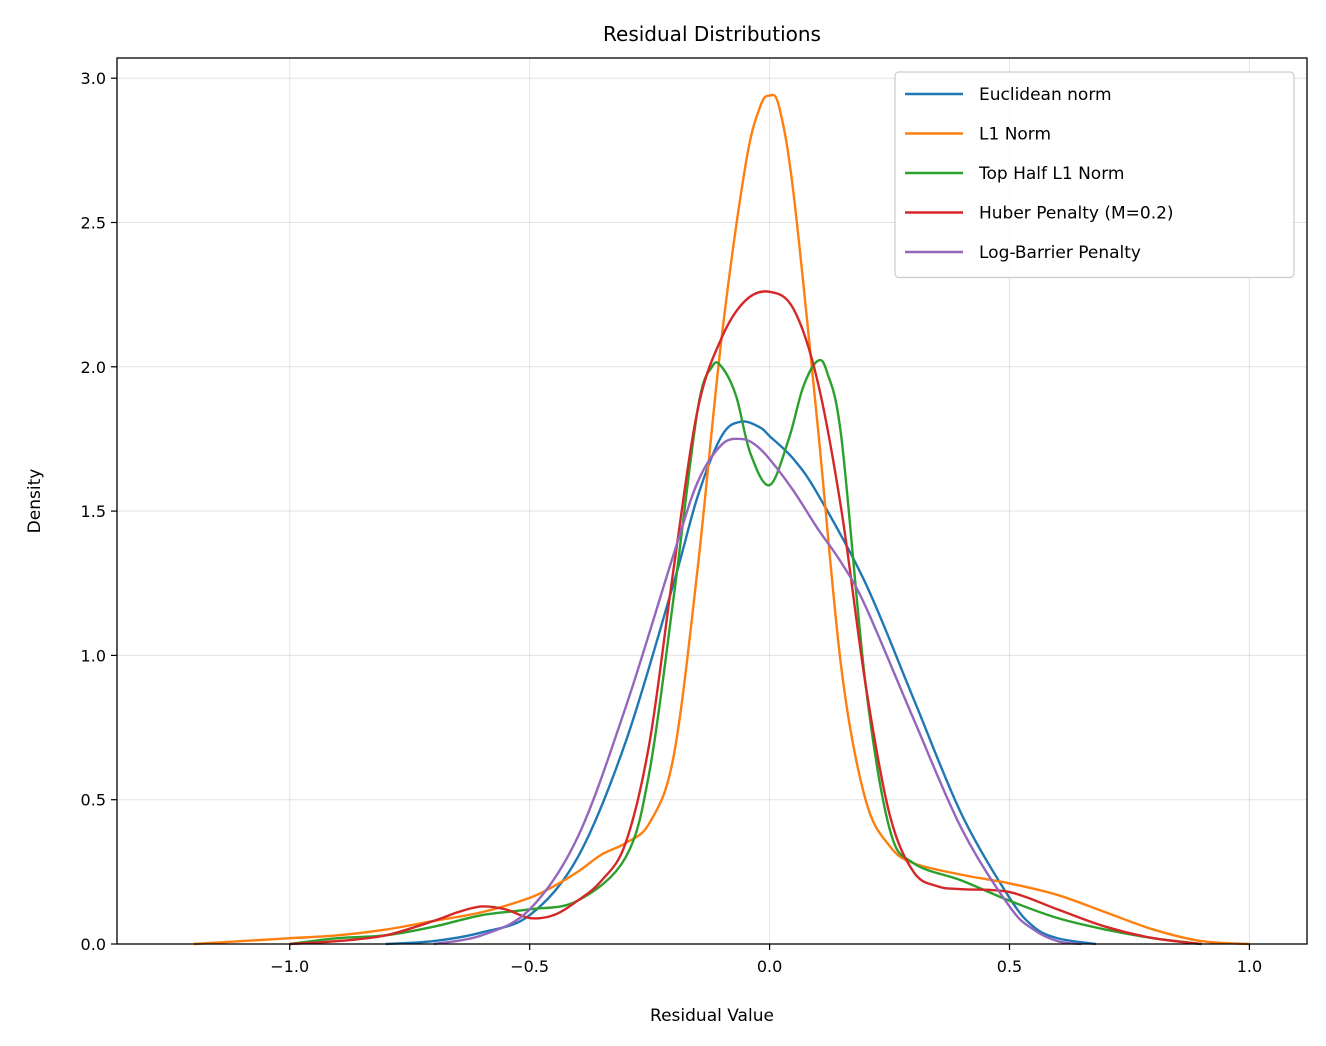  I want to click on y-tick-label-3: 1.5, so click(93, 511).